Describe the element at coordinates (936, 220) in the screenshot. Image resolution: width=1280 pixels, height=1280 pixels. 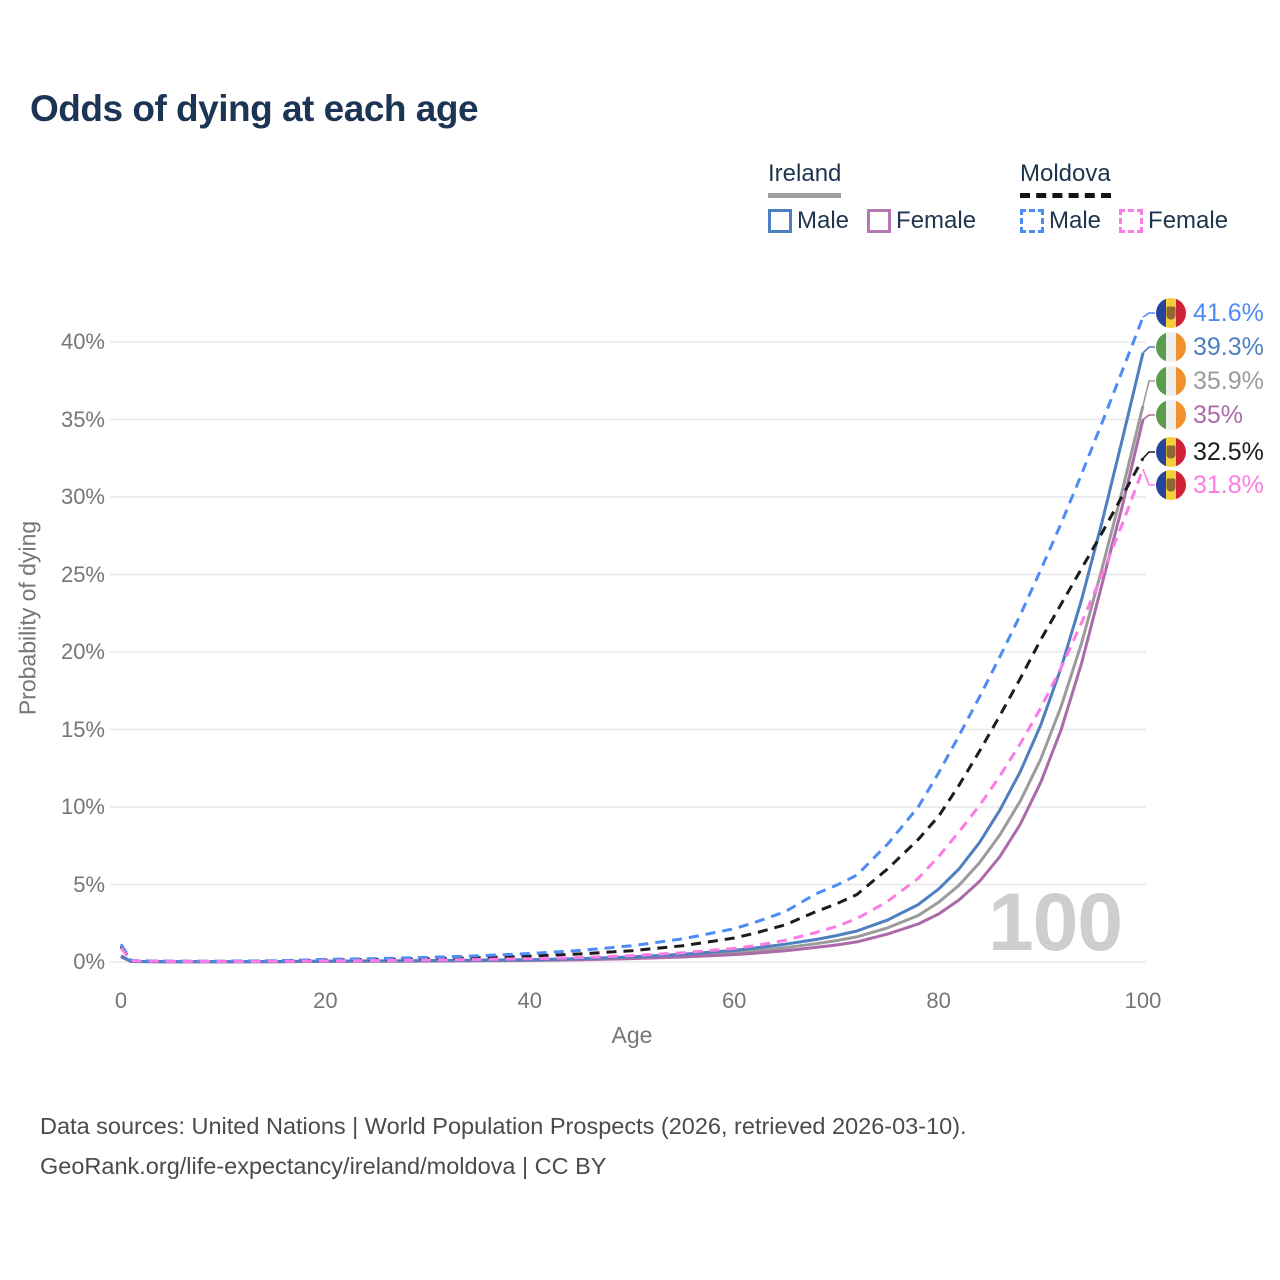
I see `legend-label-ireland-female: Female` at that location.